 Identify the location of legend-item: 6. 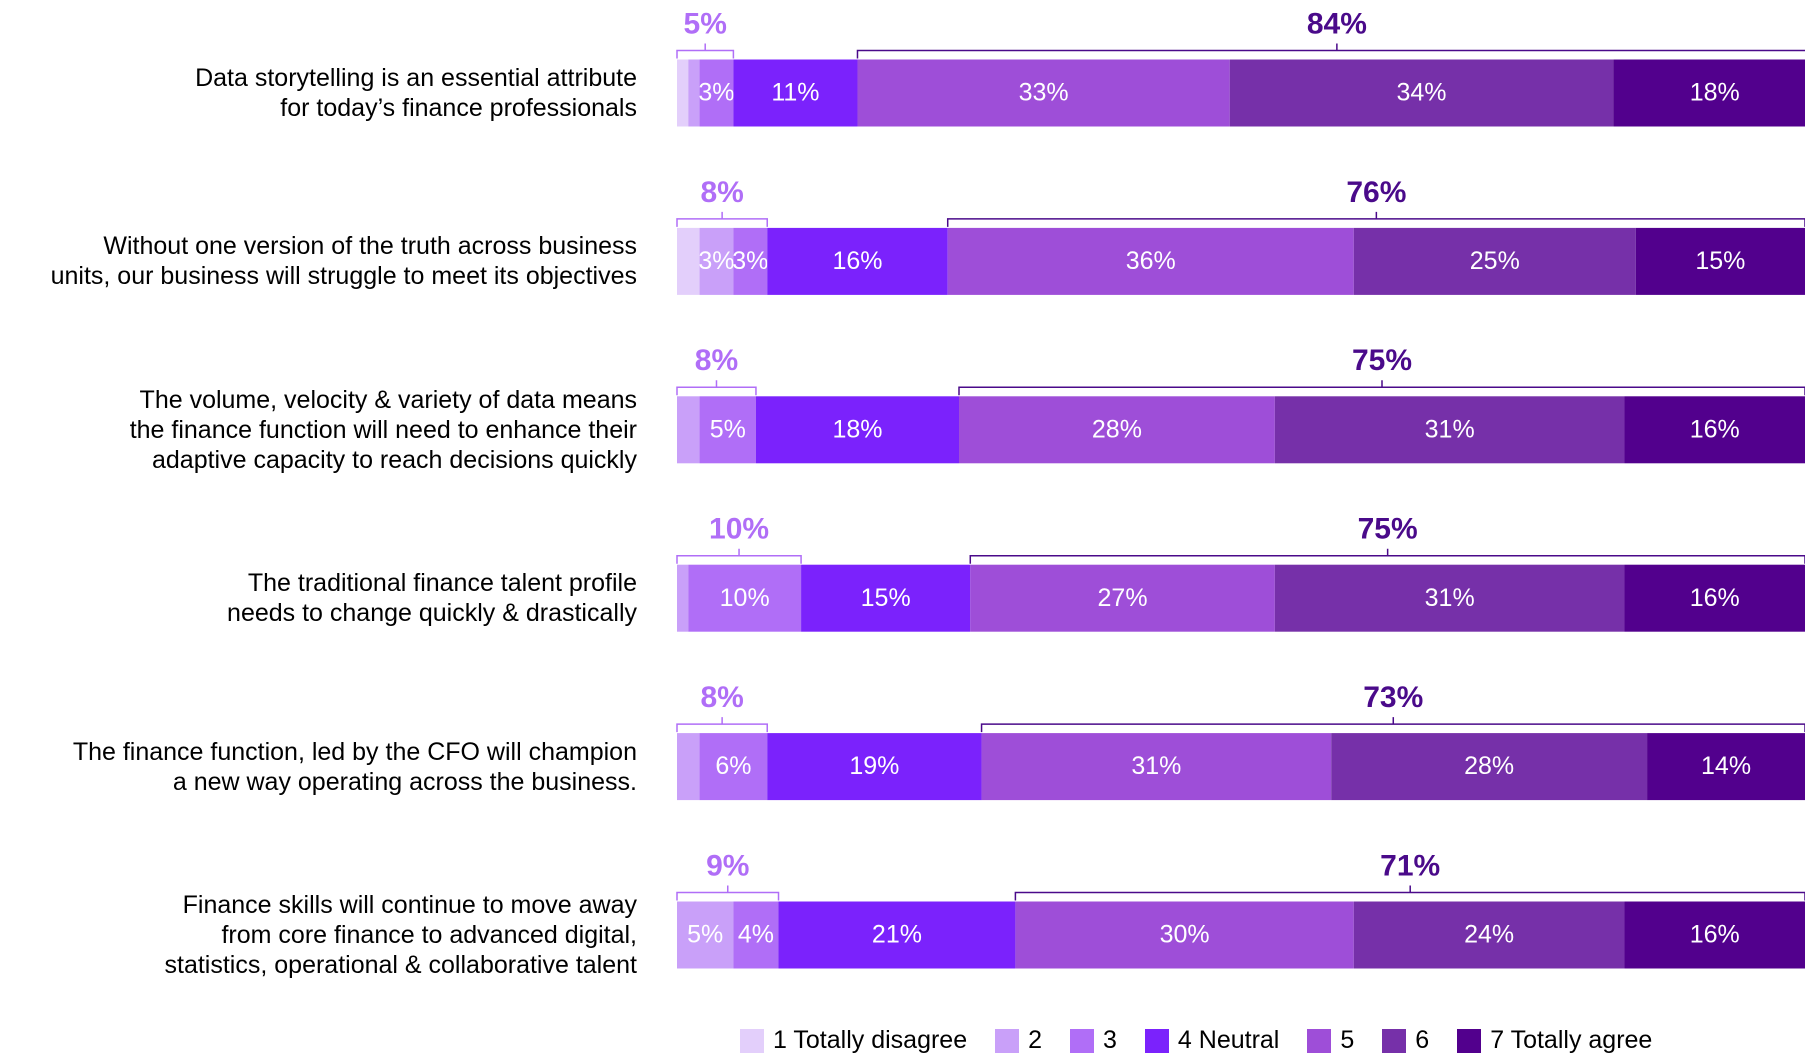
(1405, 1040).